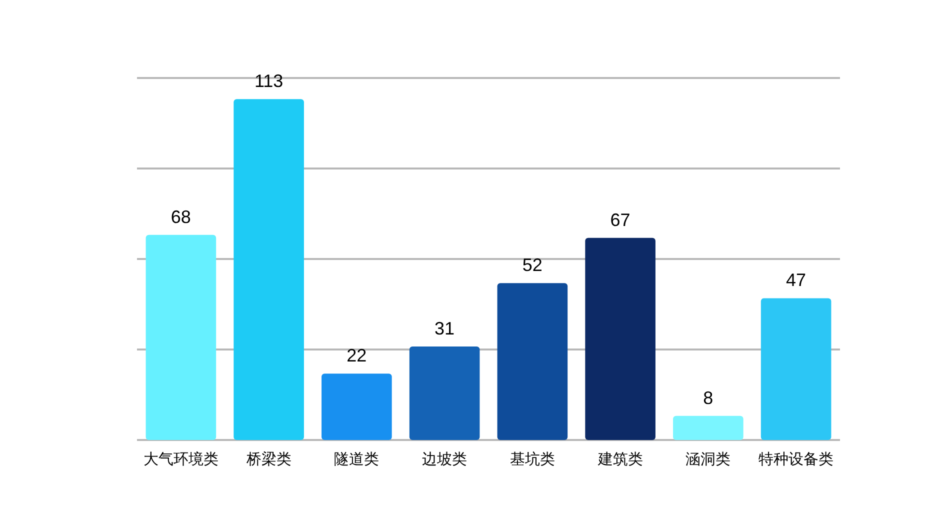 The height and width of the screenshot is (512, 952). Describe the element at coordinates (444, 328) in the screenshot. I see `data-label: 31` at that location.